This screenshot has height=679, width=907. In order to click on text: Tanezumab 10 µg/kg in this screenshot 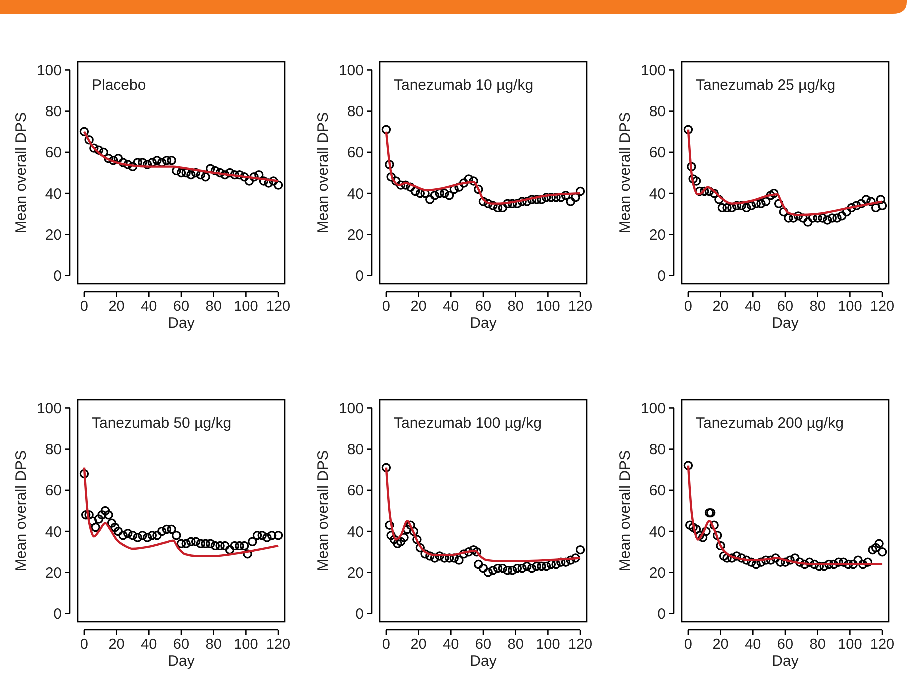, I will do `click(464, 85)`.